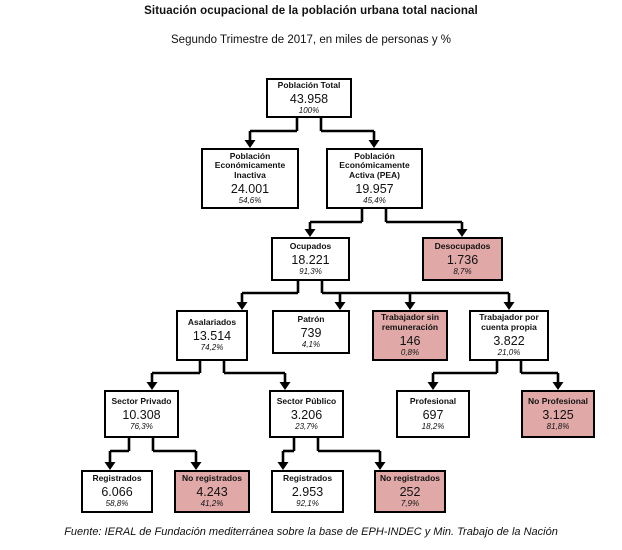 This screenshot has height=550, width=622. I want to click on node-percent: 81,8%, so click(558, 426).